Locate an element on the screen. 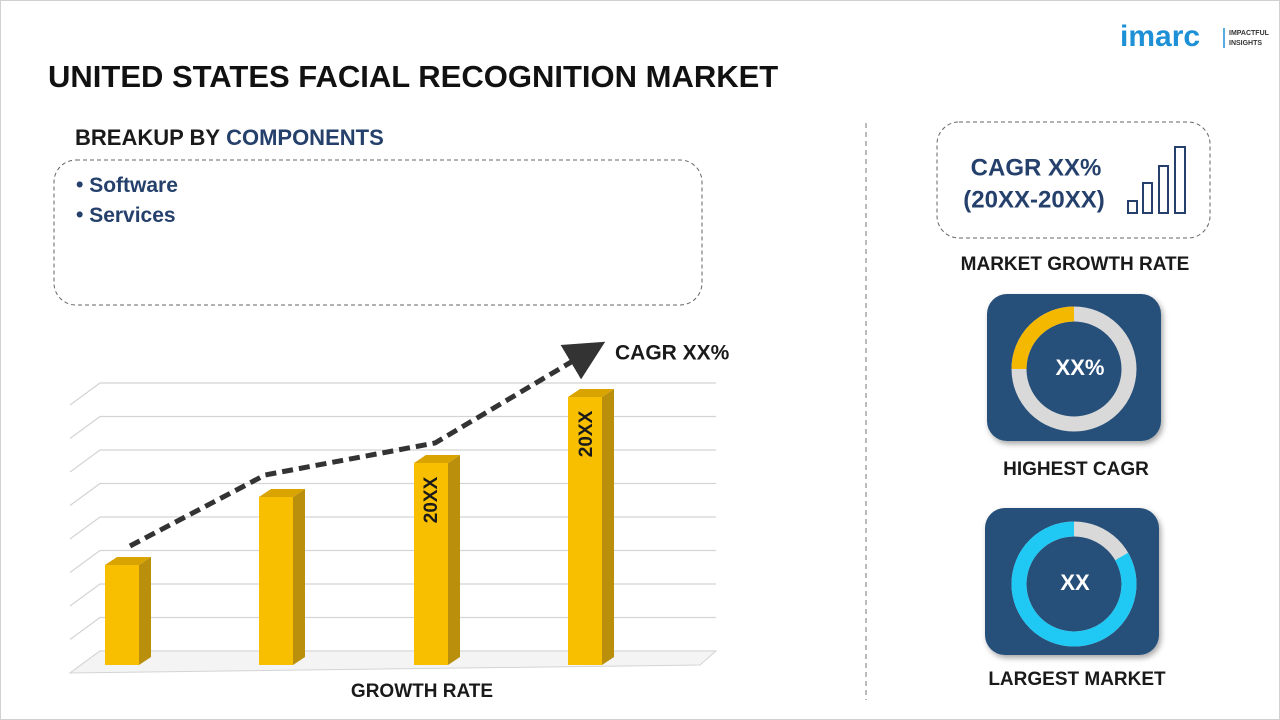 The image size is (1280, 720). logo-tagline: IMPACTFUL is located at coordinates (1249, 33).